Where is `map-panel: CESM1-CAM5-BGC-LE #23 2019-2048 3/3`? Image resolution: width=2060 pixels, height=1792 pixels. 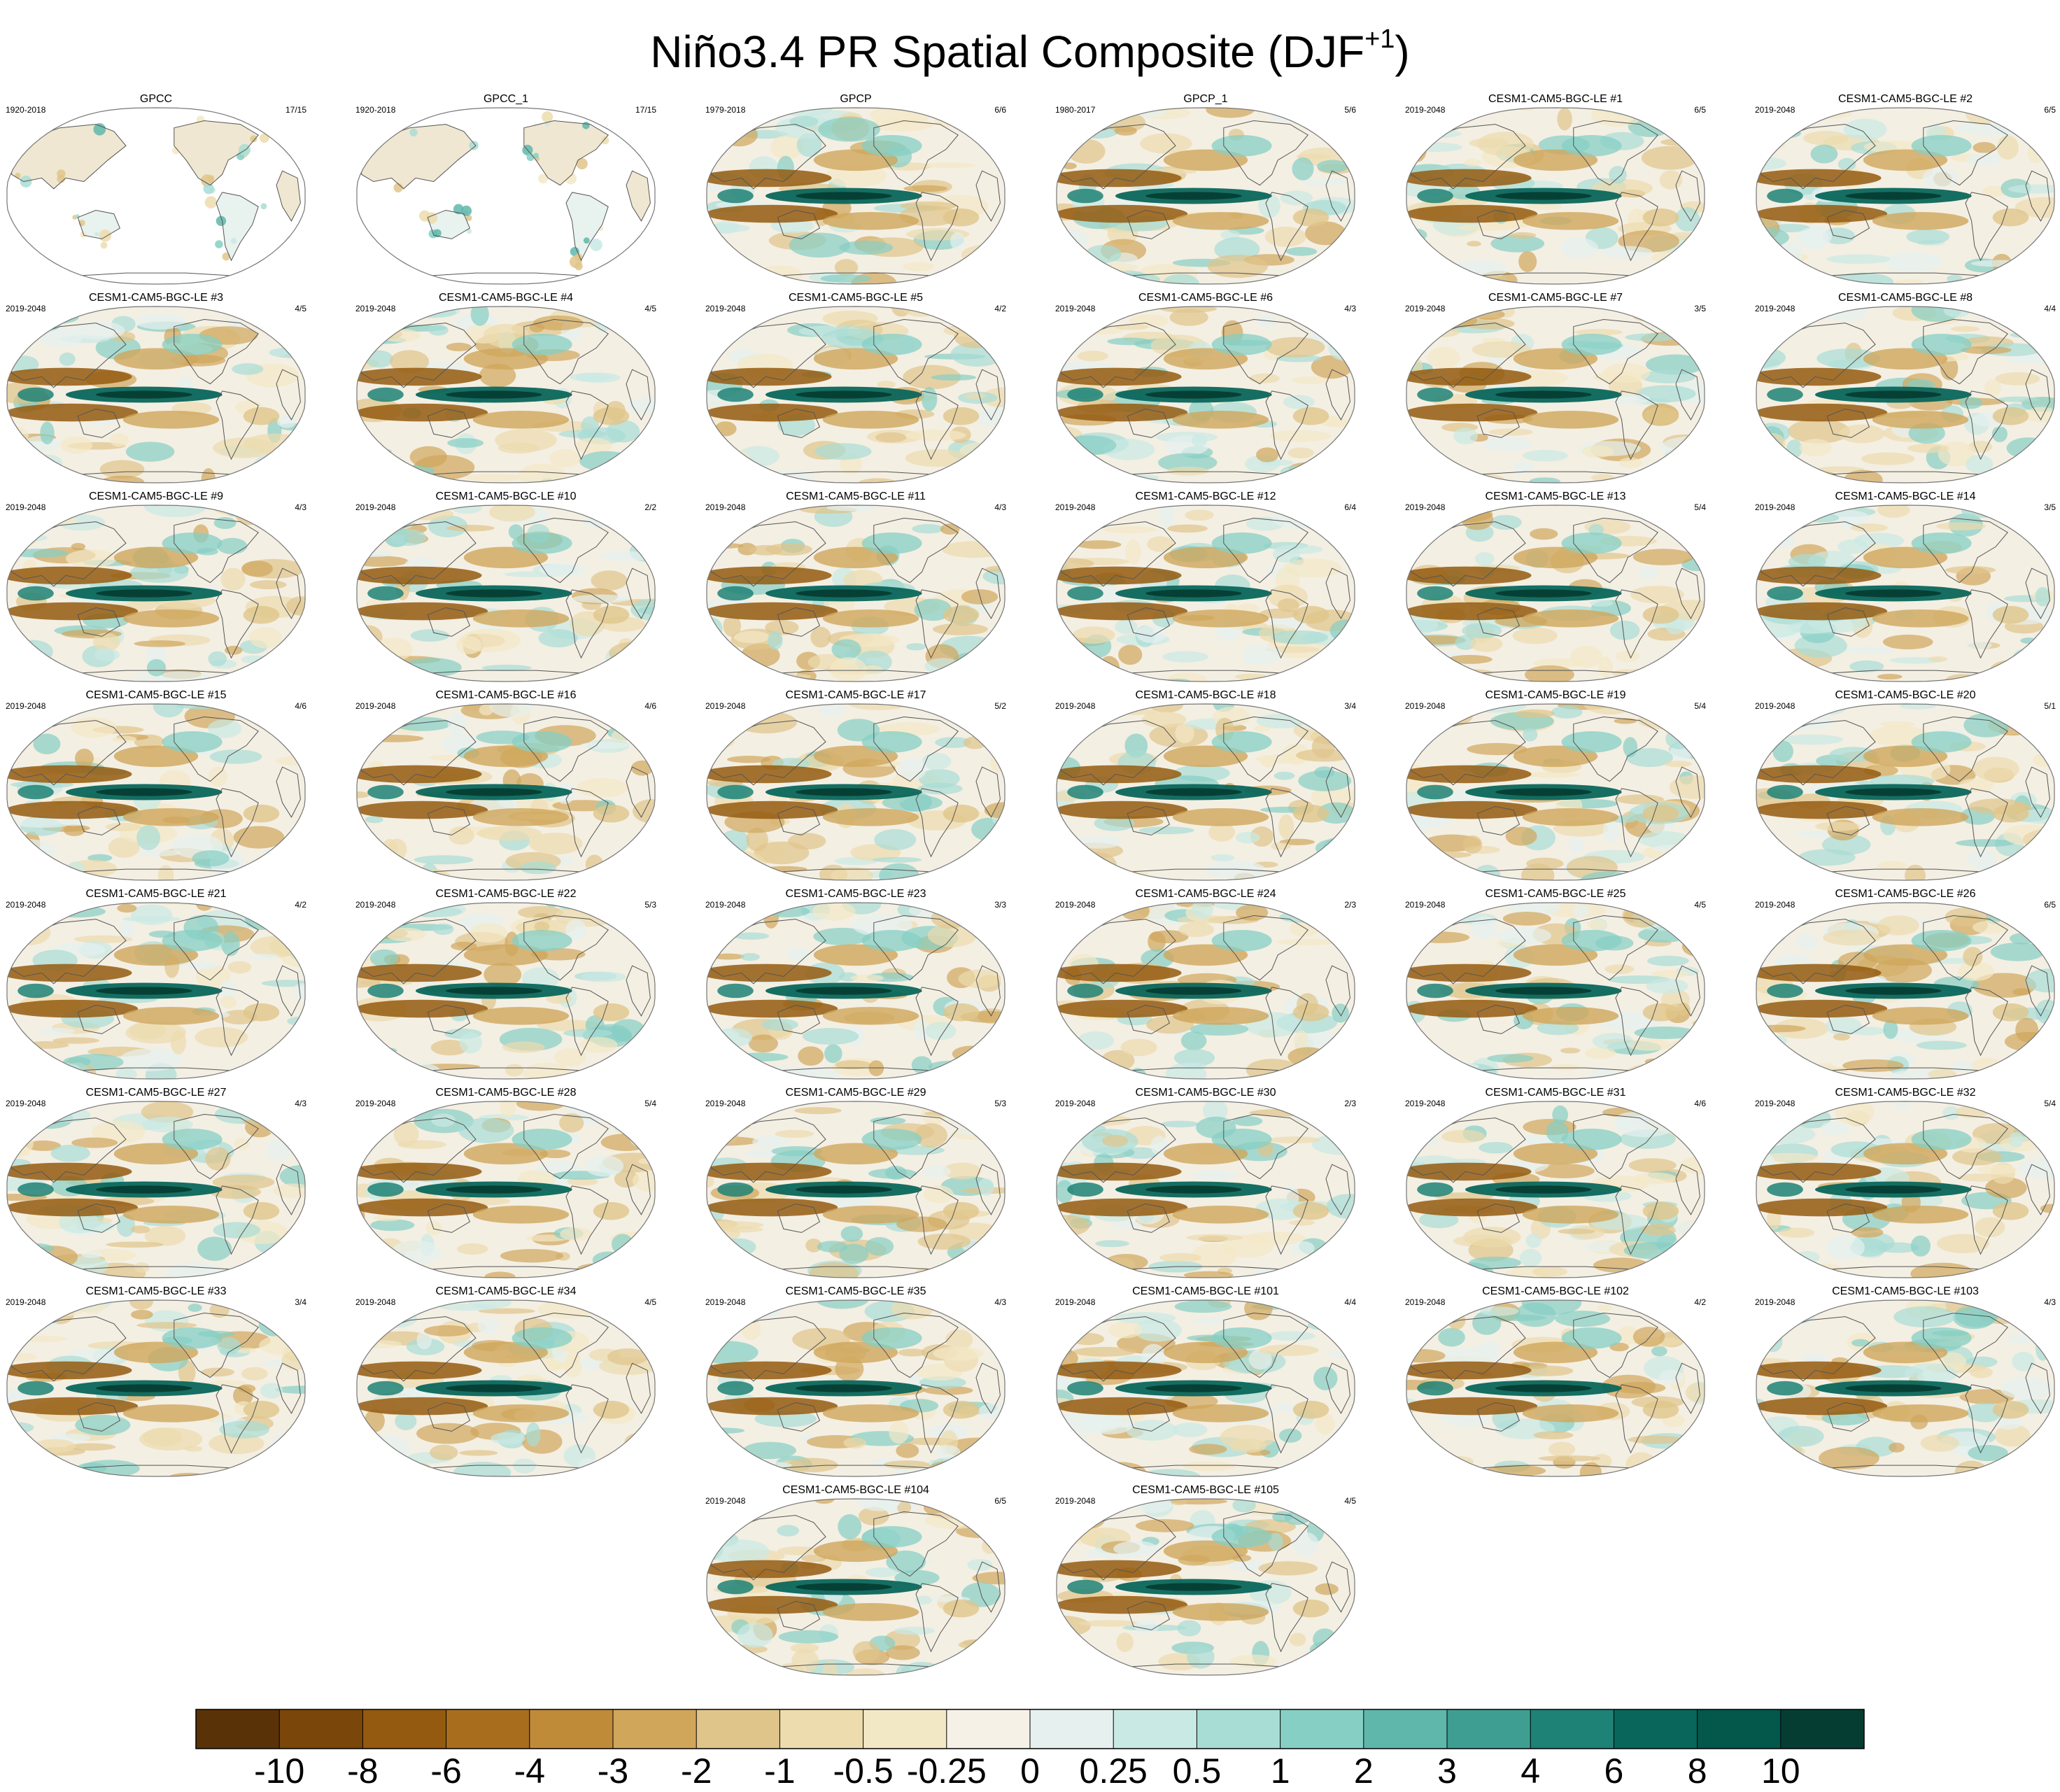 map-panel: CESM1-CAM5-BGC-LE #23 2019-2048 3/3 is located at coordinates (855, 985).